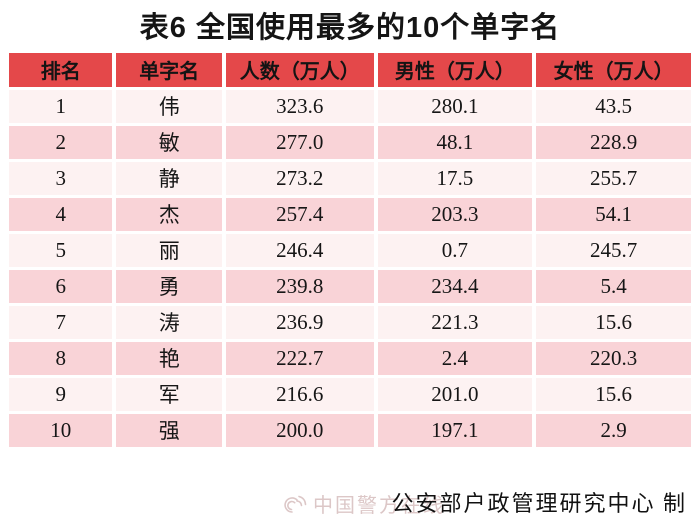 Image resolution: width=700 pixels, height=526 pixels. Describe the element at coordinates (455, 358) in the screenshot. I see `cell-male: 2.4` at that location.